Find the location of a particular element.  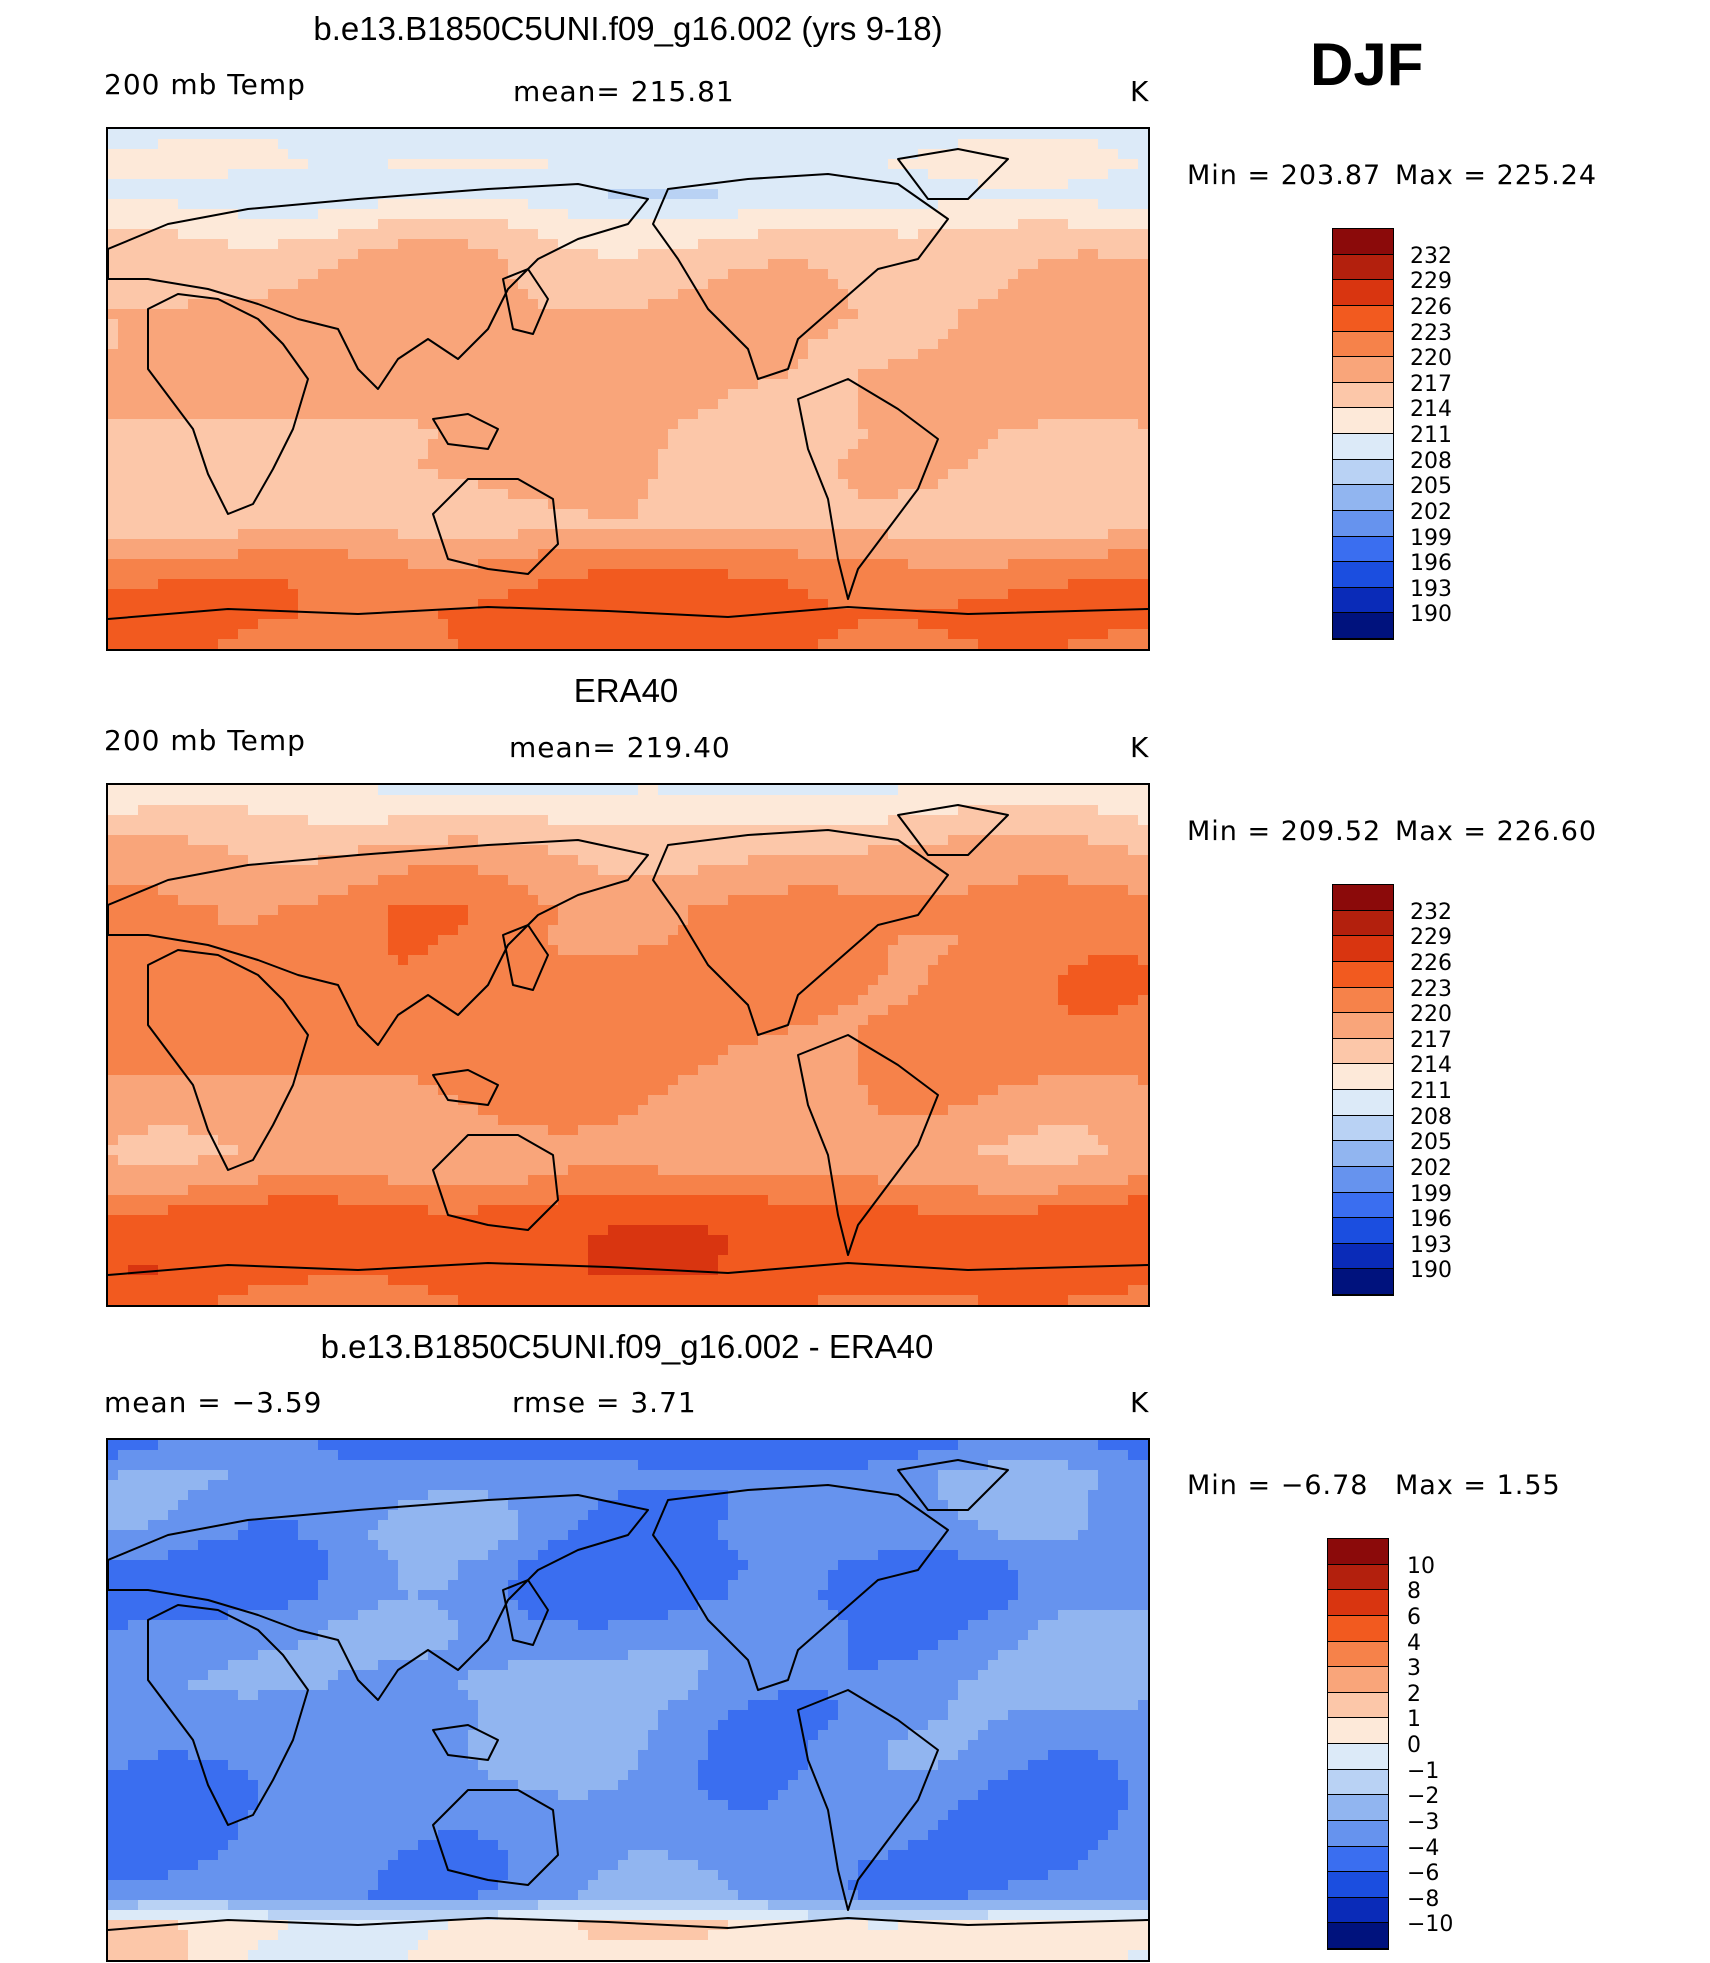

colorbar-tick-label: −3 is located at coordinates (1423, 1822).